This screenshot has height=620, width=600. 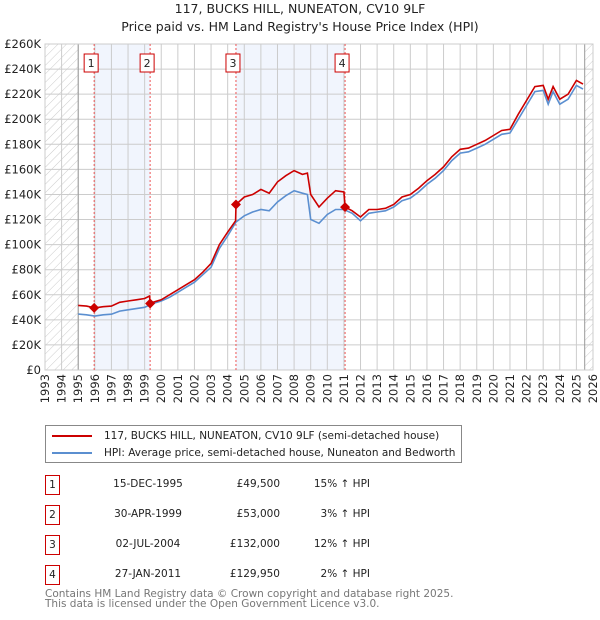 What do you see at coordinates (45, 388) in the screenshot?
I see `x-tick-label: 1993` at bounding box center [45, 388].